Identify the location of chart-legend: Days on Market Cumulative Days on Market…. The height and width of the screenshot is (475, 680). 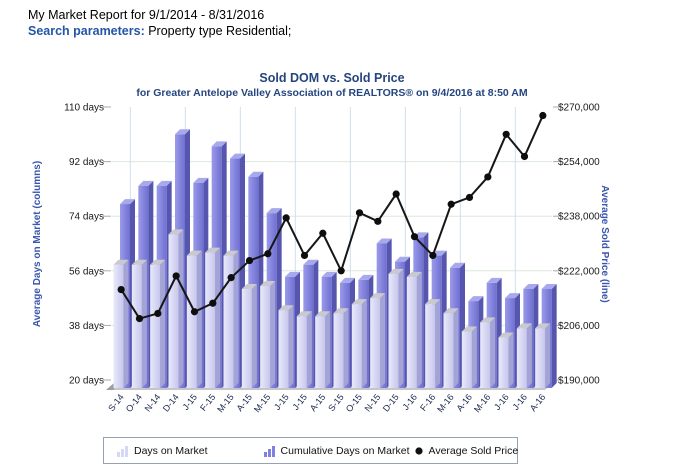
(310, 450).